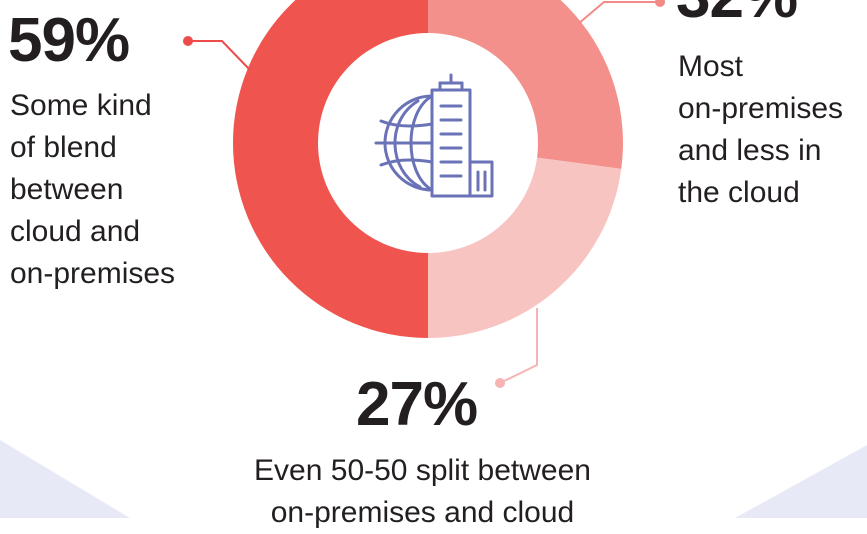 The image size is (867, 534). Describe the element at coordinates (63, 147) in the screenshot. I see `description-line: of blend` at that location.